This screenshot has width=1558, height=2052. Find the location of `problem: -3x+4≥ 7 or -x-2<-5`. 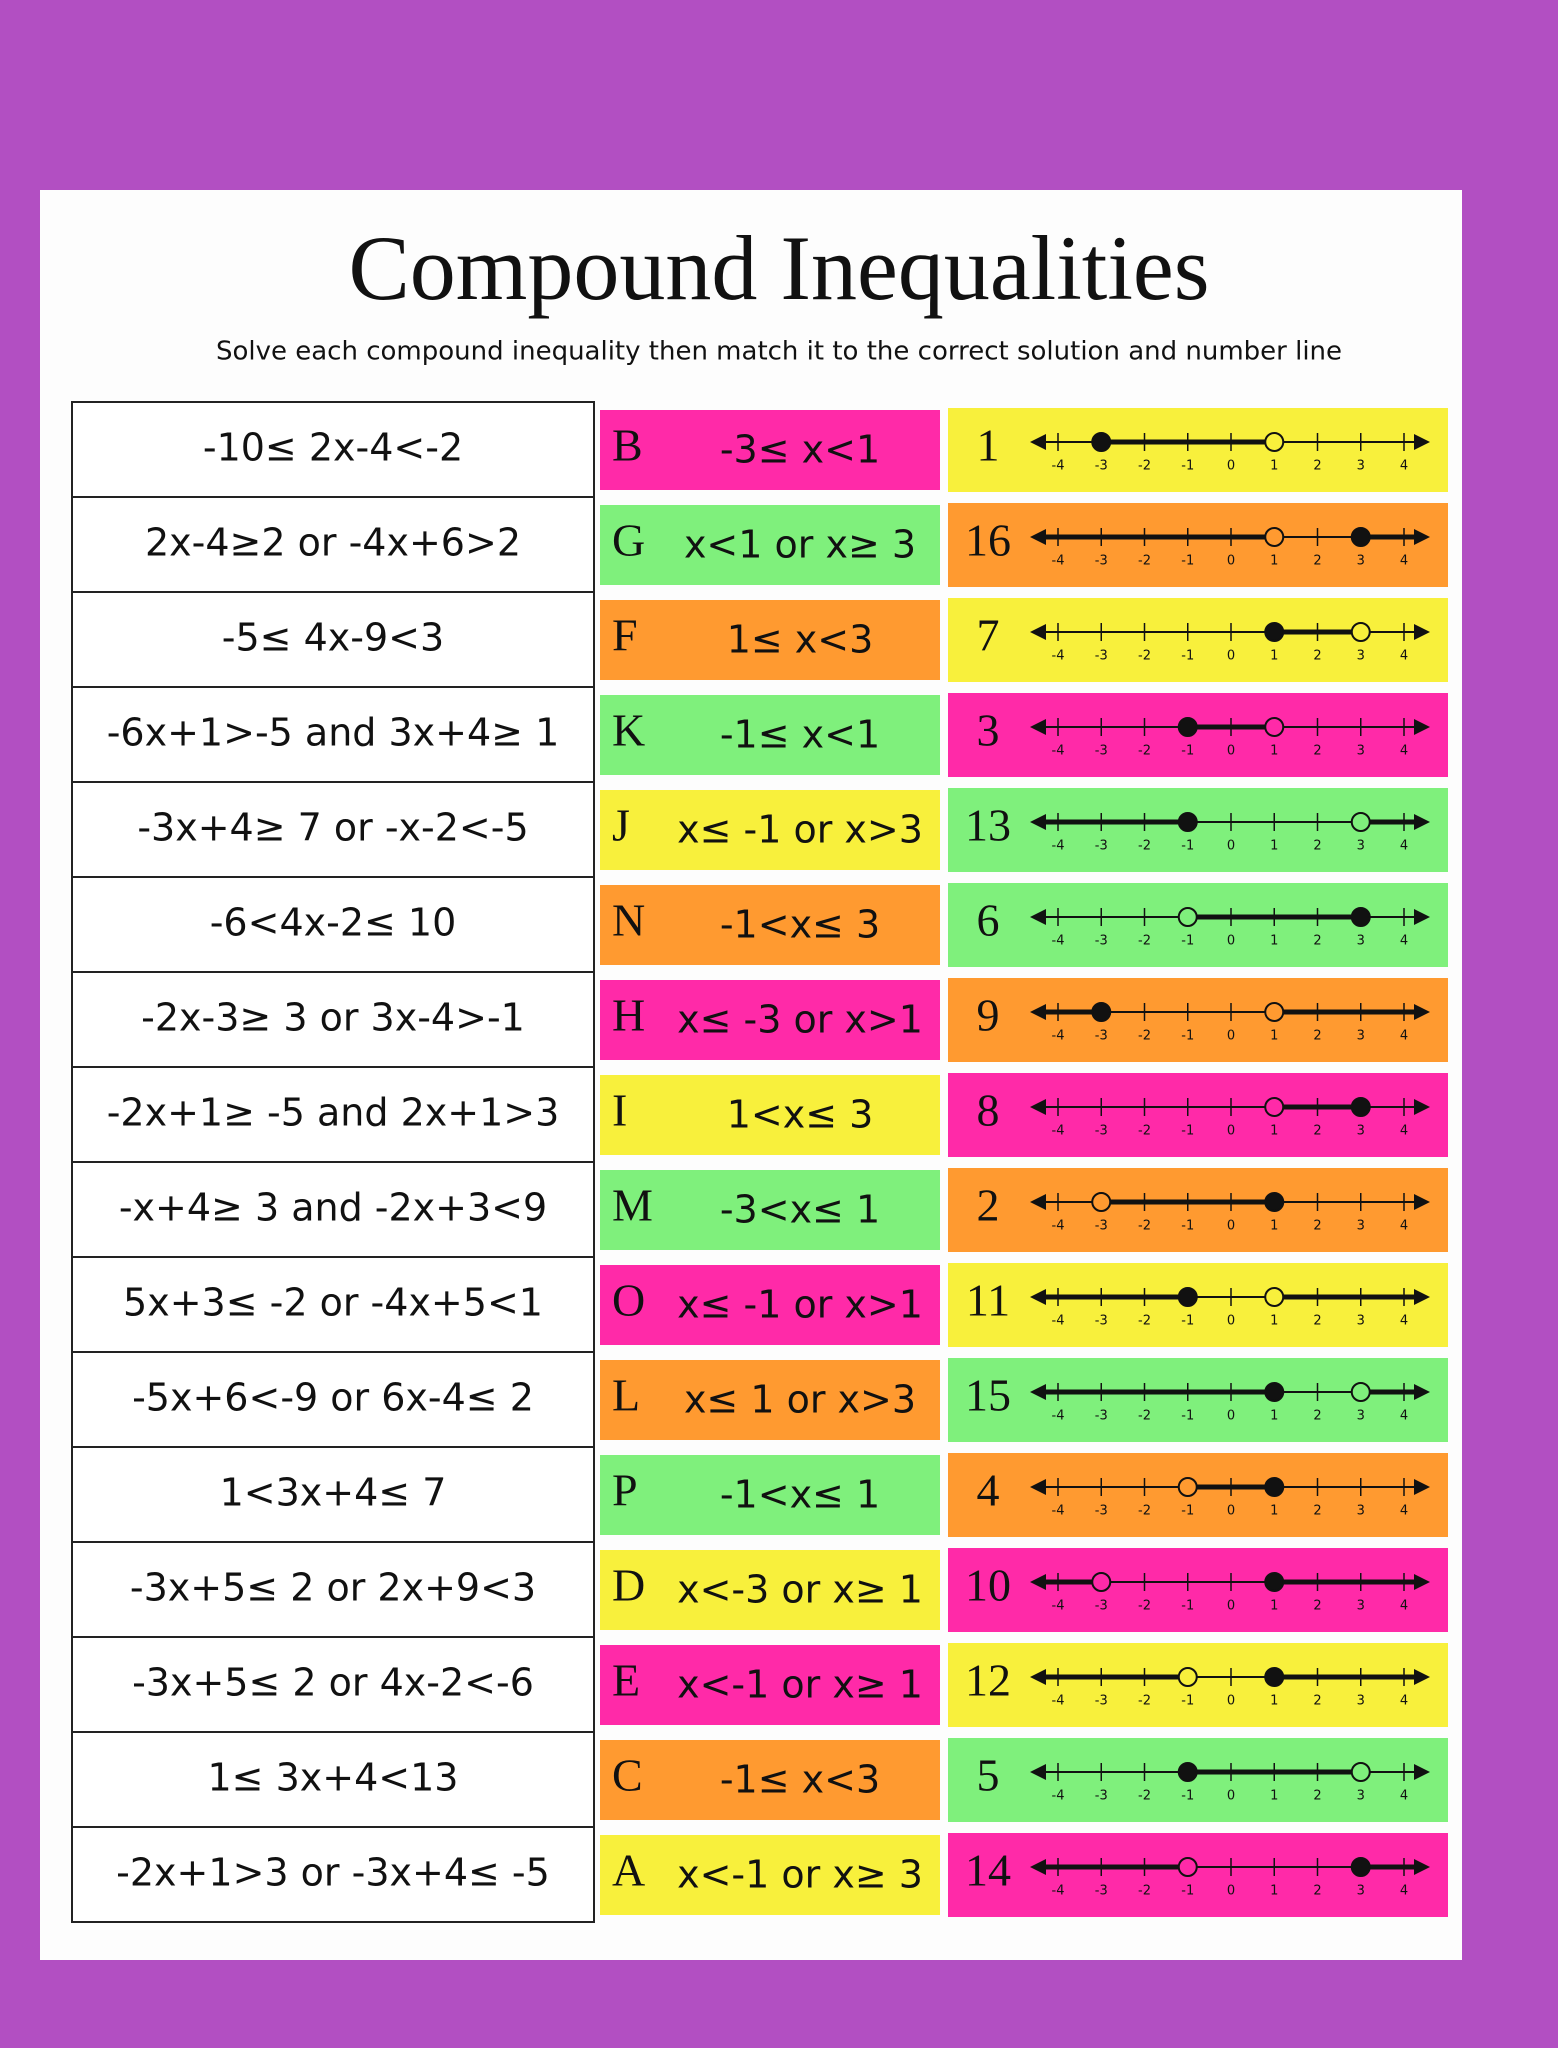

problem: -3x+4≥ 7 or -x-2<-5 is located at coordinates (332, 828).